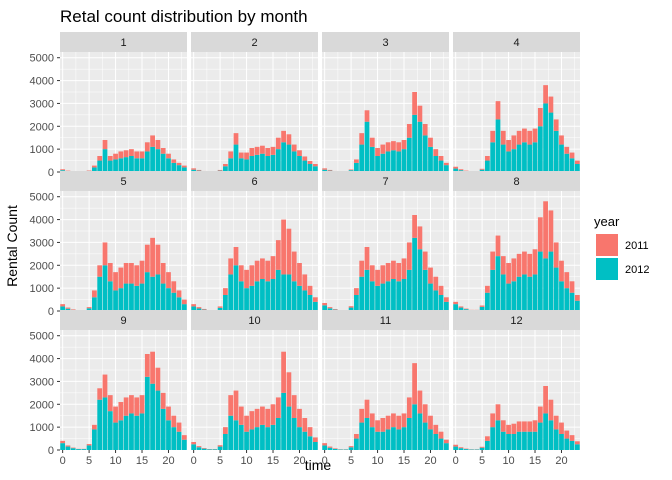  Describe the element at coordinates (123, 112) in the screenshot. I see `panel-background` at that location.